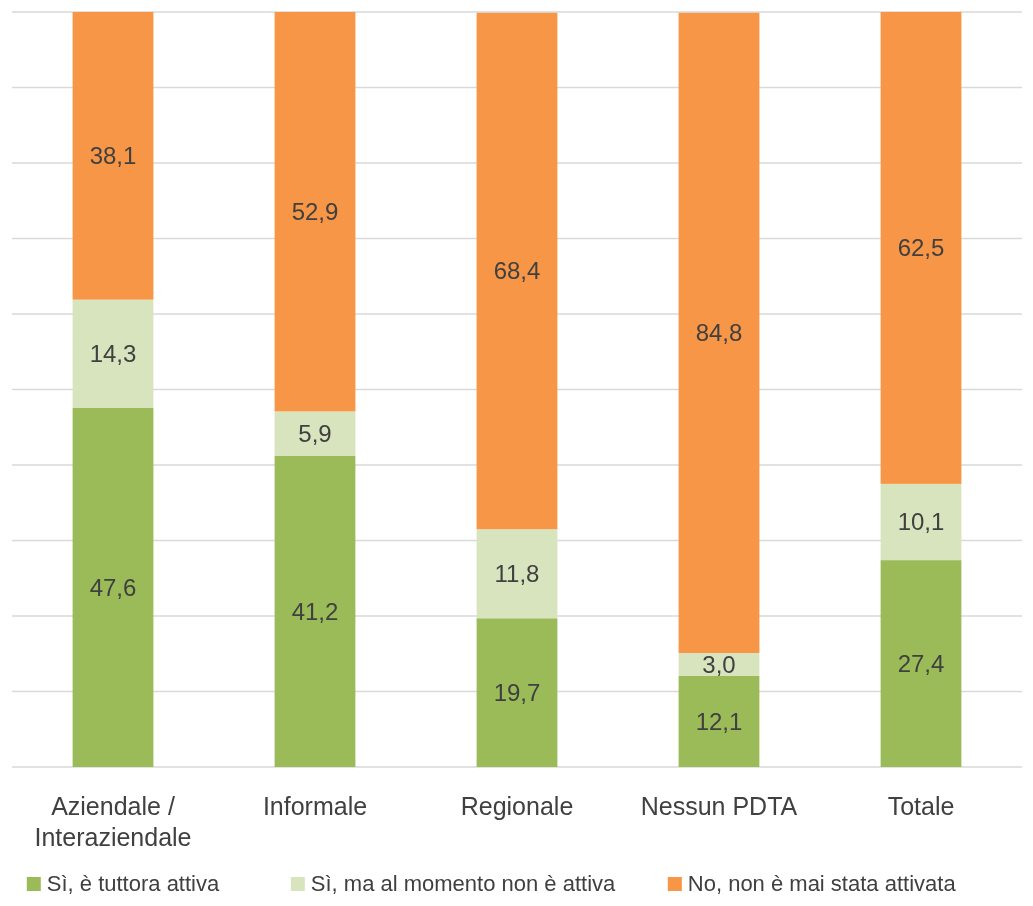  I want to click on data-label: 68,4, so click(517, 271).